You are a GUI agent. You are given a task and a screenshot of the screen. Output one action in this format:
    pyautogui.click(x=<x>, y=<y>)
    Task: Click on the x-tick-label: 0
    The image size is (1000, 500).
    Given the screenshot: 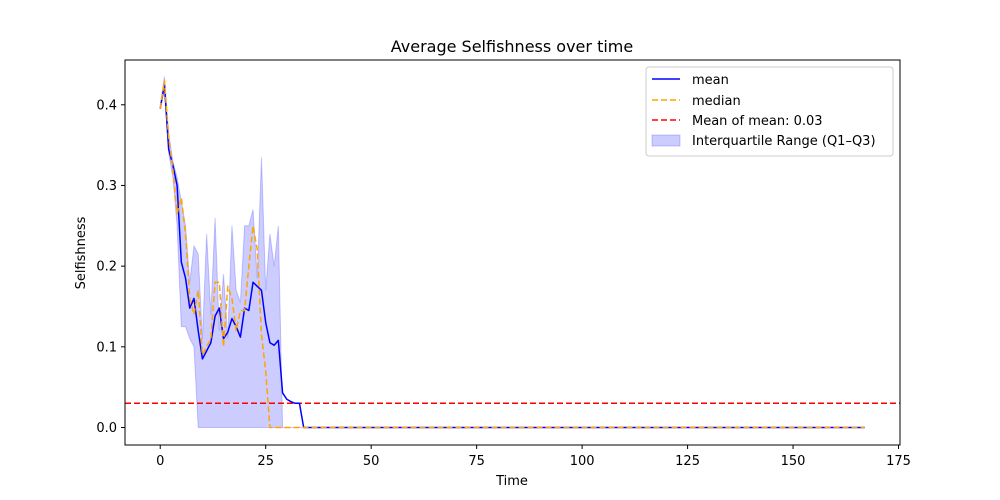 What is the action you would take?
    pyautogui.click(x=160, y=461)
    